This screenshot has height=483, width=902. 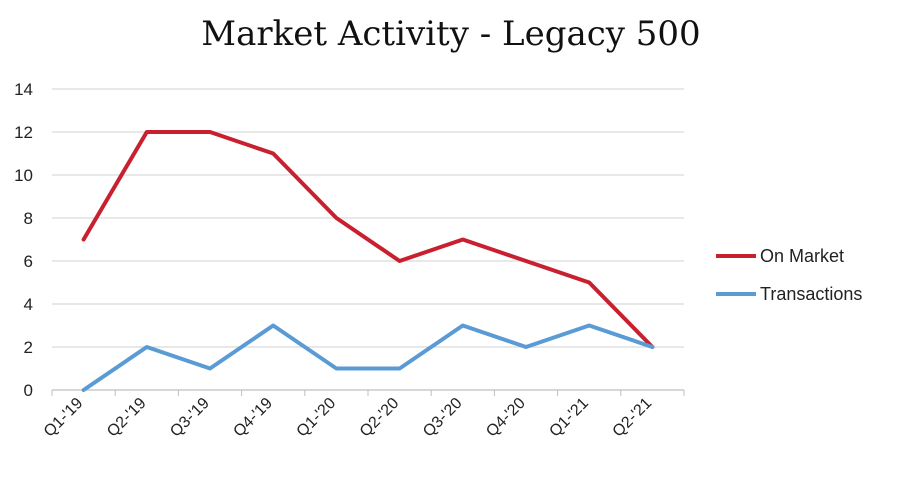 I want to click on y-tick-label: 8, so click(x=28, y=218).